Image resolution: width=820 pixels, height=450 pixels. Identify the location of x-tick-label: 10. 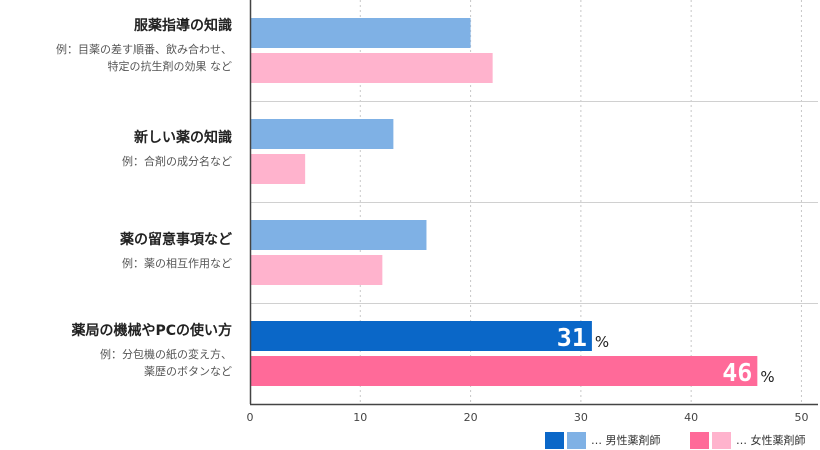
(360, 417).